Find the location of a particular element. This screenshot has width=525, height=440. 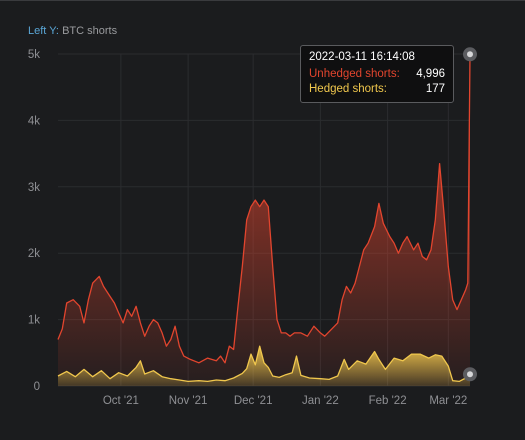

tooltip-hedged-value: 177 is located at coordinates (435, 89).